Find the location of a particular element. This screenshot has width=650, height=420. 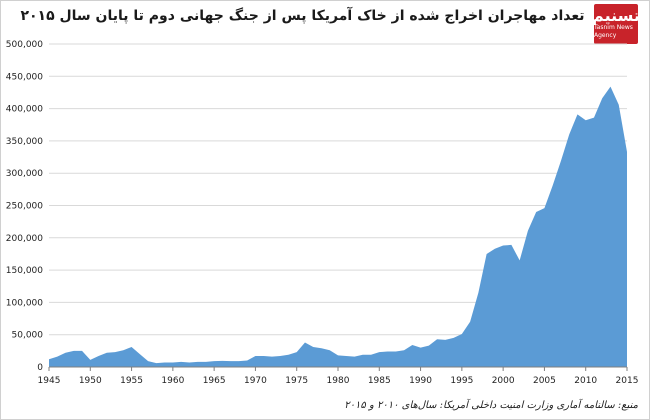

y-tick-label: 100,000 is located at coordinates (24, 303).